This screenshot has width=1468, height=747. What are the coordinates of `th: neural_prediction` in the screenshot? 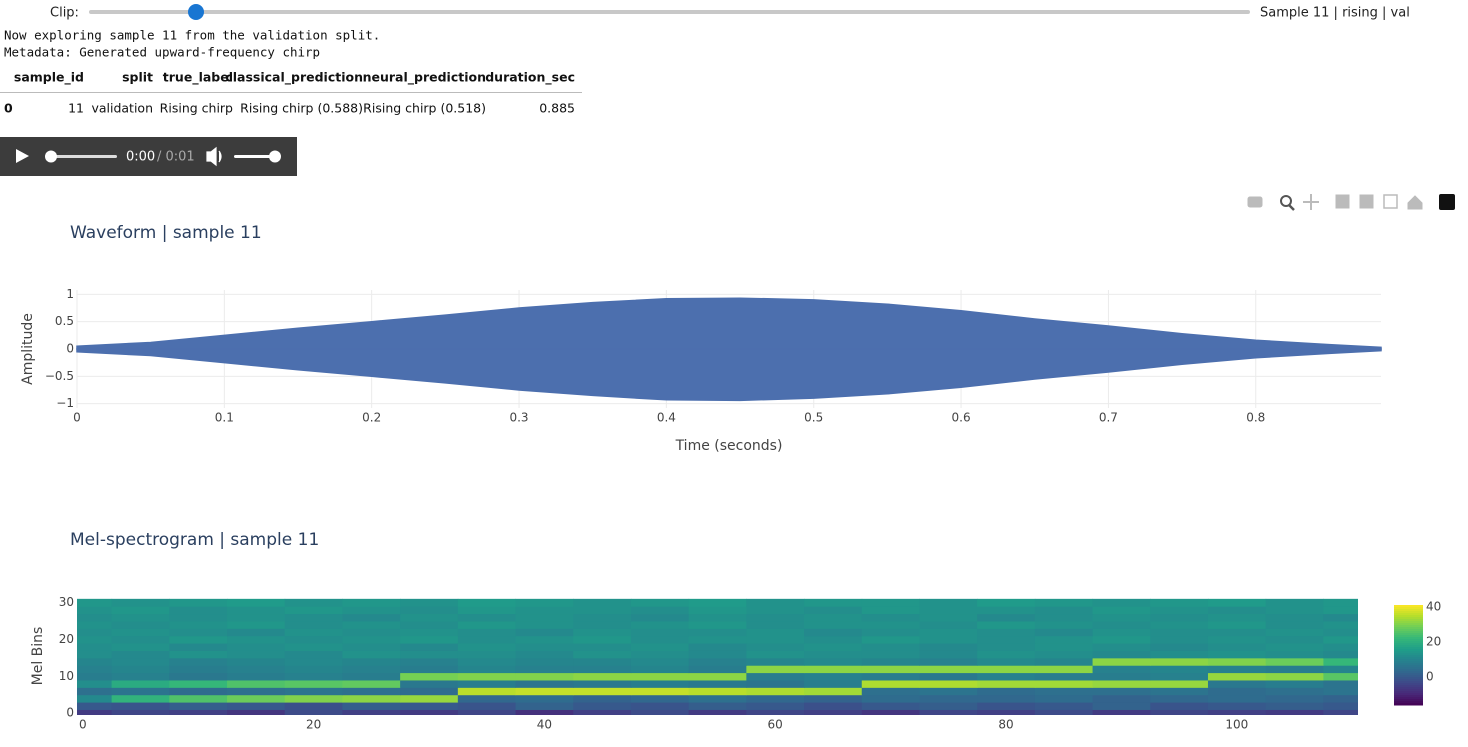 It's located at (424, 78).